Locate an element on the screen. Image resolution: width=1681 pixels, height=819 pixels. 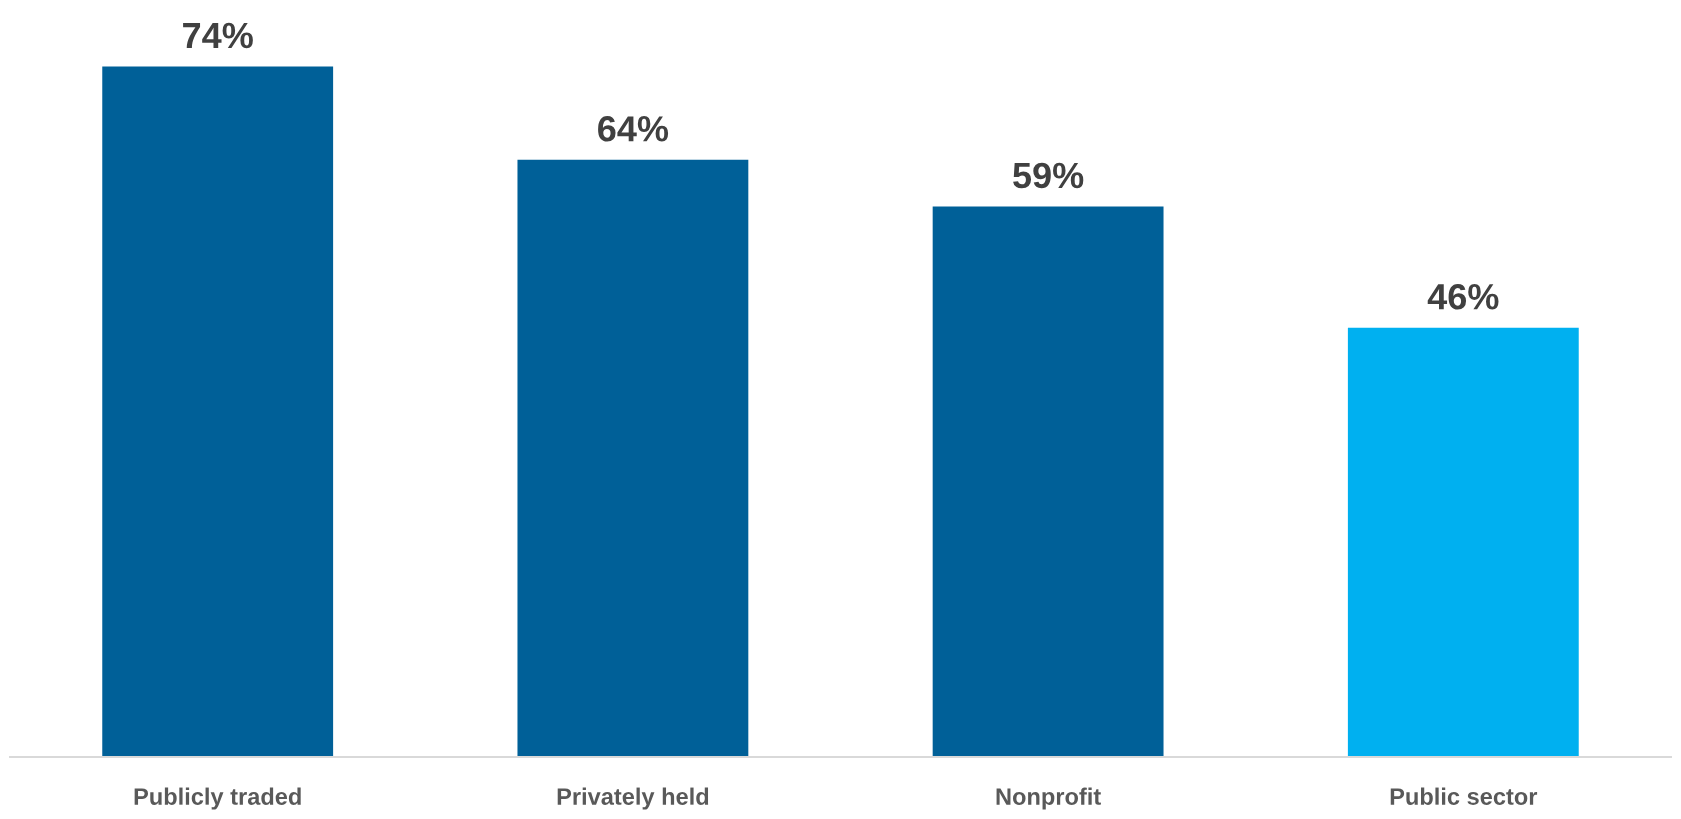
x-tick-label: Privately held is located at coordinates (633, 798).